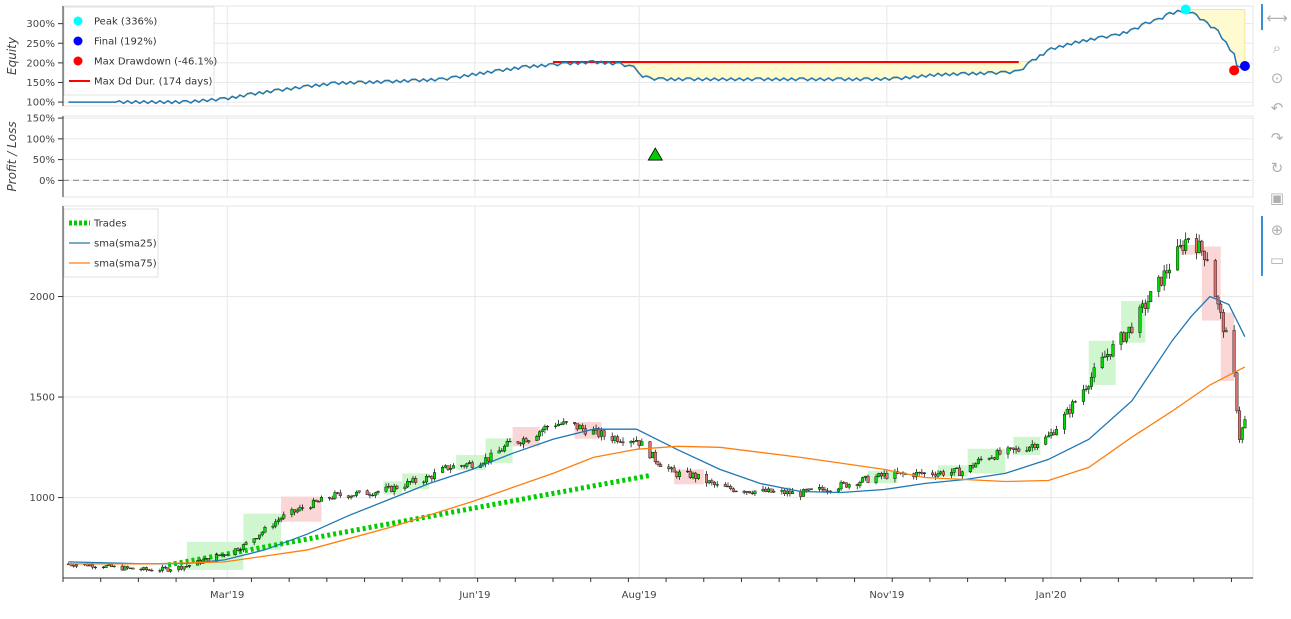  What do you see at coordinates (658, 164) in the screenshot?
I see `profit-loss-panel` at bounding box center [658, 164].